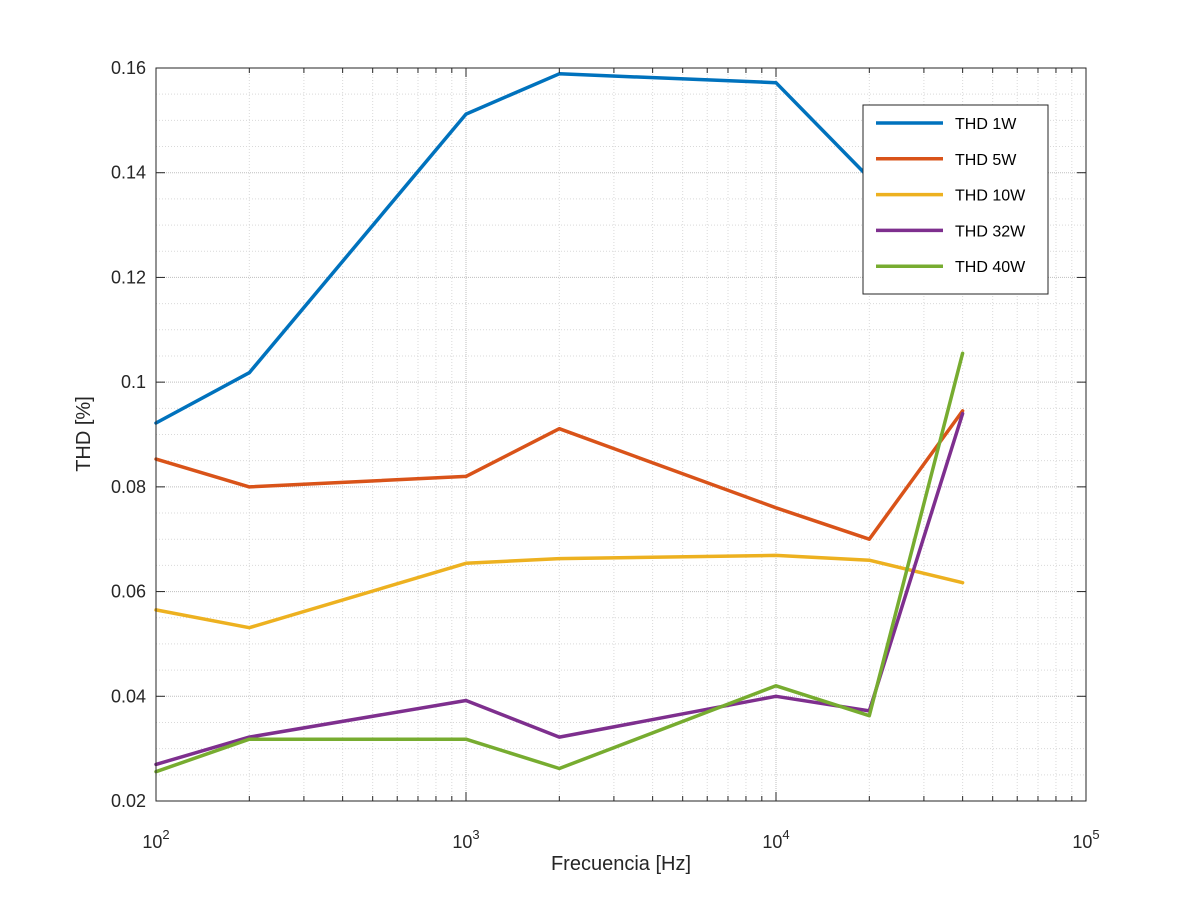 This screenshot has height=900, width=1200. What do you see at coordinates (128, 487) in the screenshot?
I see `y-tick-label: 0.08` at bounding box center [128, 487].